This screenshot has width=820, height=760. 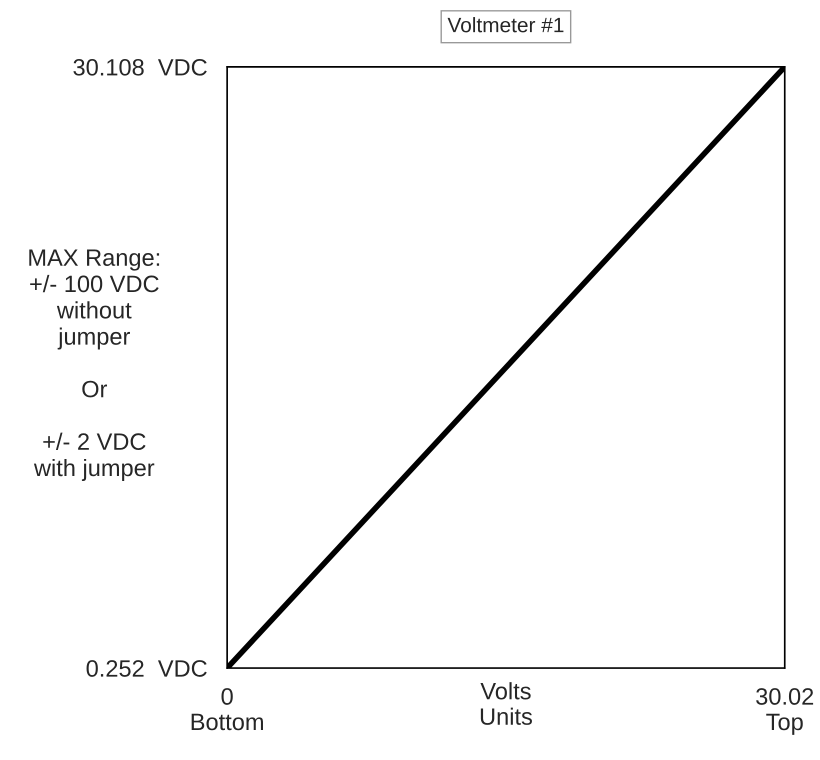 What do you see at coordinates (506, 703) in the screenshot?
I see `x-axis-title: Volts Units` at bounding box center [506, 703].